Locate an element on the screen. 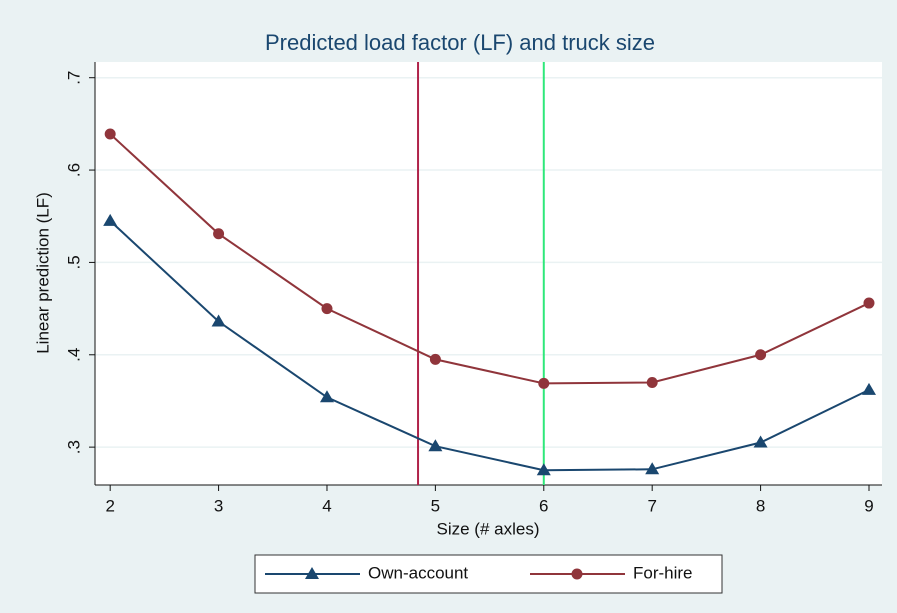 Image resolution: width=897 pixels, height=613 pixels. legend-label: For-hire is located at coordinates (663, 572).